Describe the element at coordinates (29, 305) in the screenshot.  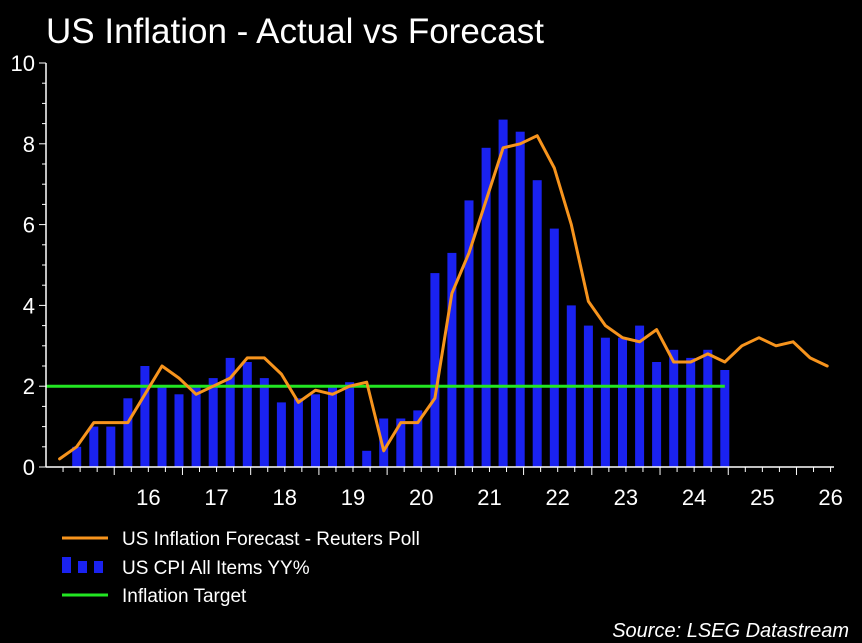
I see `y-tick-label: 4` at that location.